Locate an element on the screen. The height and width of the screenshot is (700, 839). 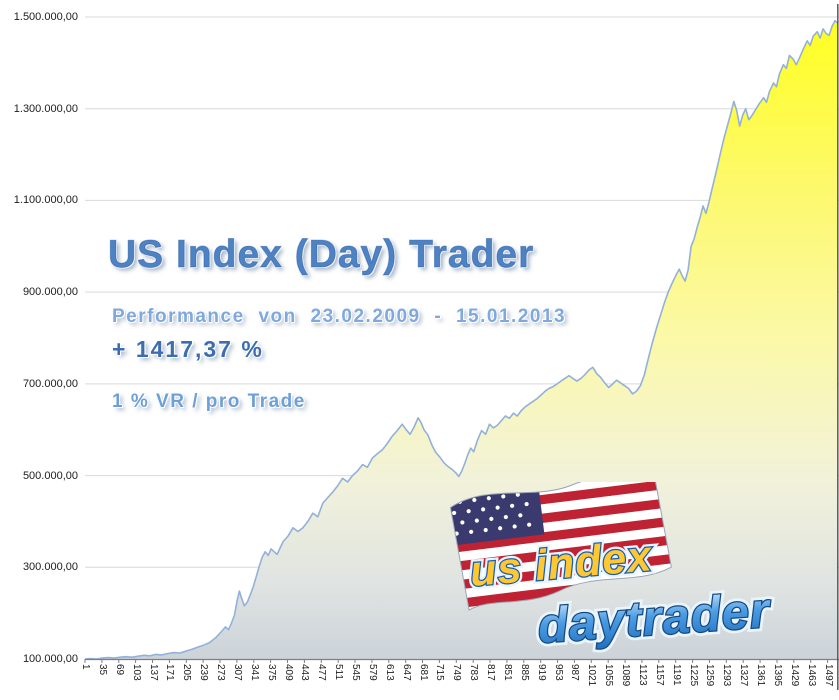
x-axis-label: 545 is located at coordinates (356, 672).